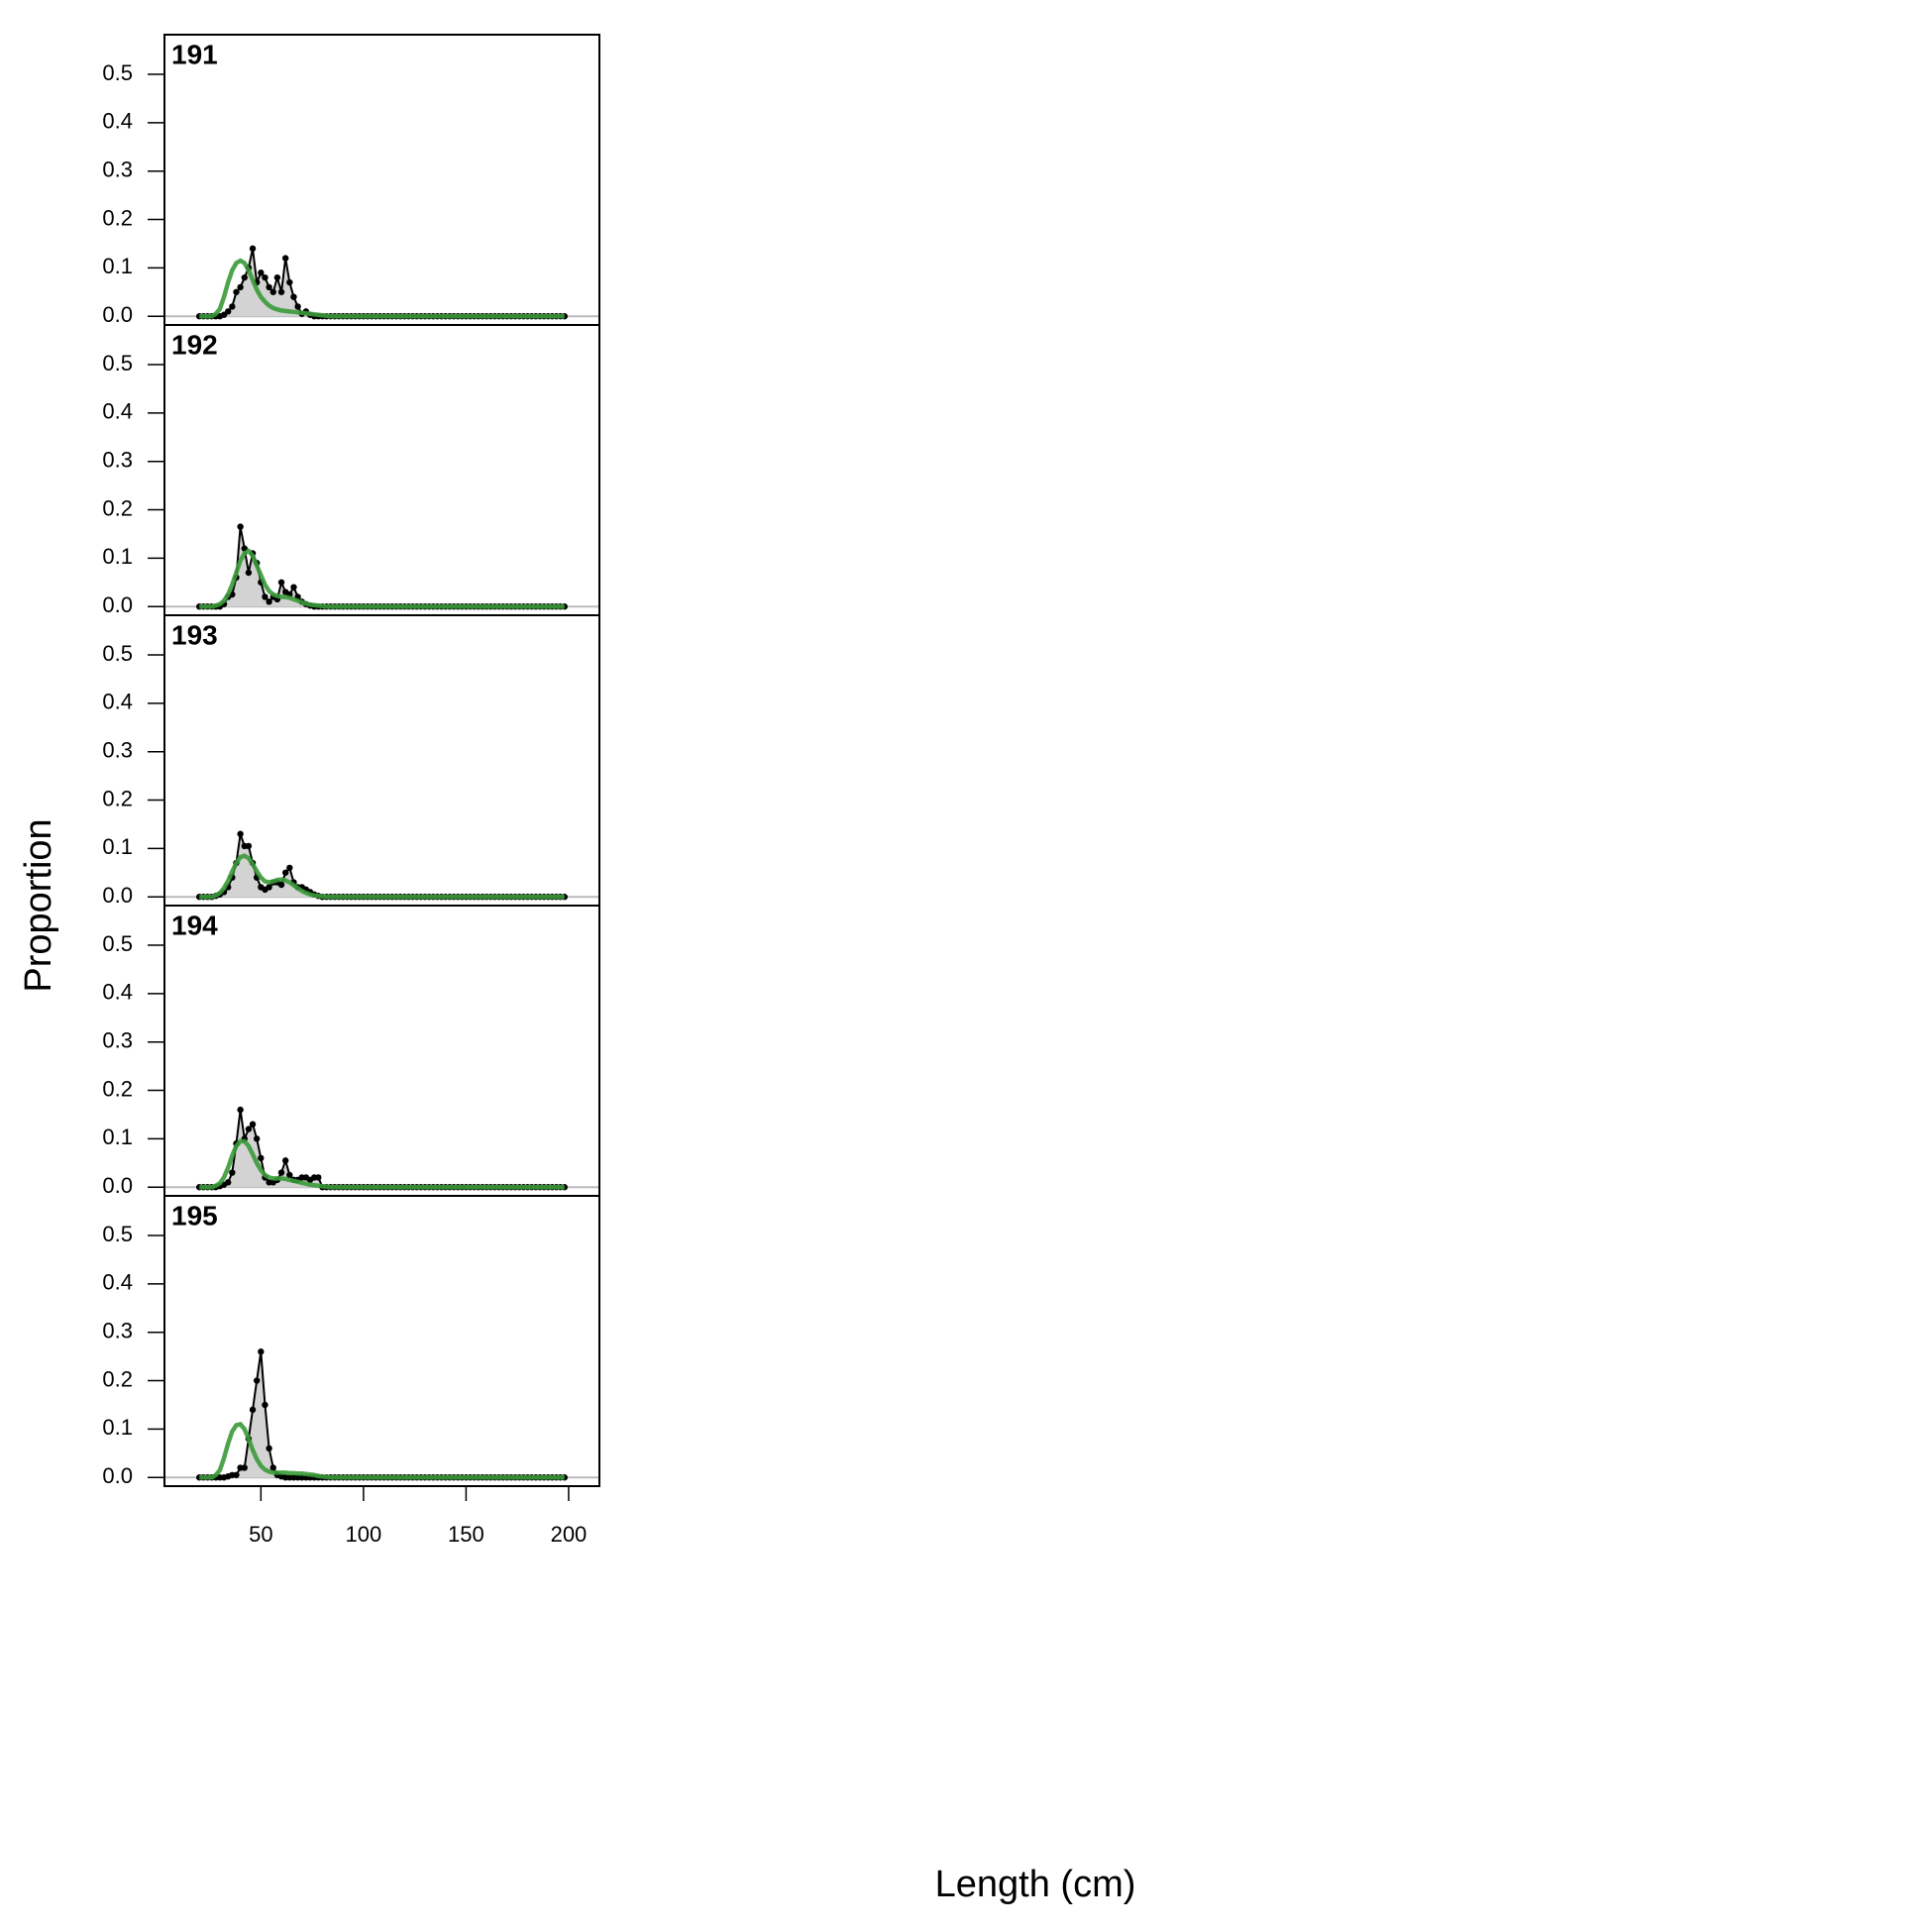 The width and height of the screenshot is (1932, 1932). Describe the element at coordinates (38, 905) in the screenshot. I see `y-axis-label: Proportion` at that location.